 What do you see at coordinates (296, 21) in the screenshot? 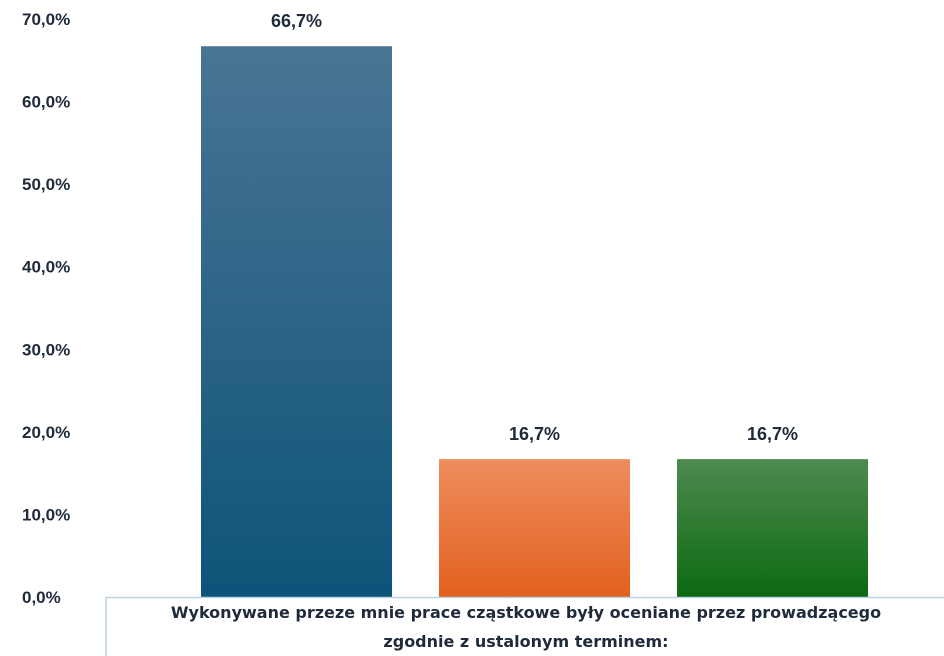
I see `data-label-1: 66,7%` at bounding box center [296, 21].